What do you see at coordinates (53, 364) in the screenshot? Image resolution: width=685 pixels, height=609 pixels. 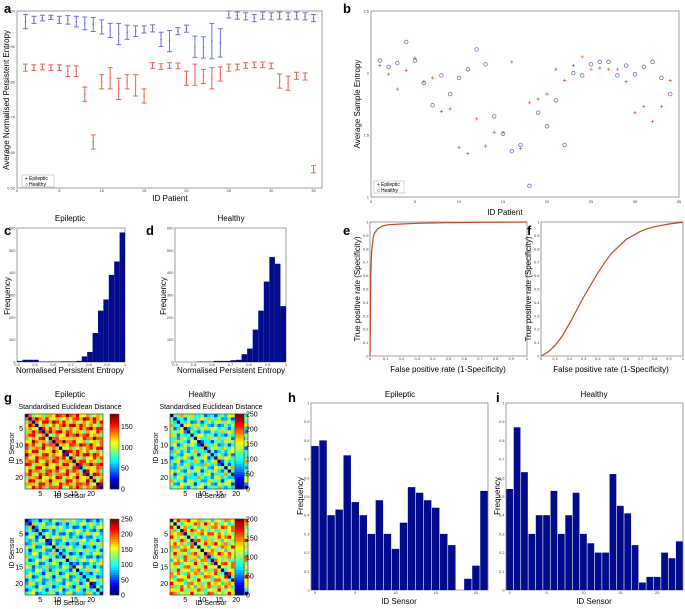 I see `x-tick: 0.6` at bounding box center [53, 364].